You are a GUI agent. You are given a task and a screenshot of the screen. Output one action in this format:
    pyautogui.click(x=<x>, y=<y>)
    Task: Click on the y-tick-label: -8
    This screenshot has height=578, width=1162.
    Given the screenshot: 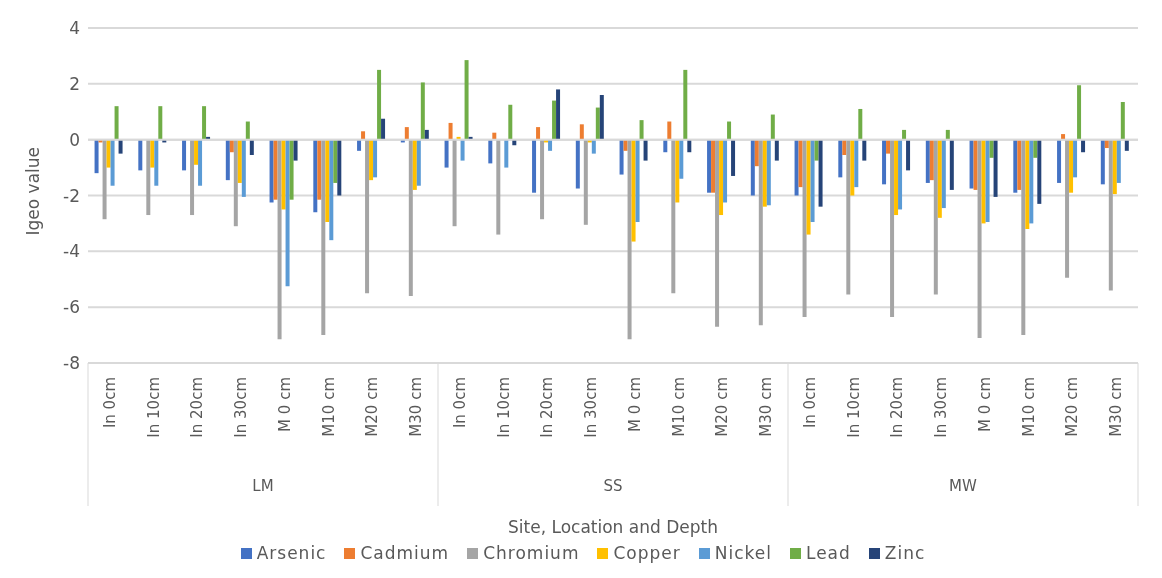 What is the action you would take?
    pyautogui.click(x=71, y=363)
    